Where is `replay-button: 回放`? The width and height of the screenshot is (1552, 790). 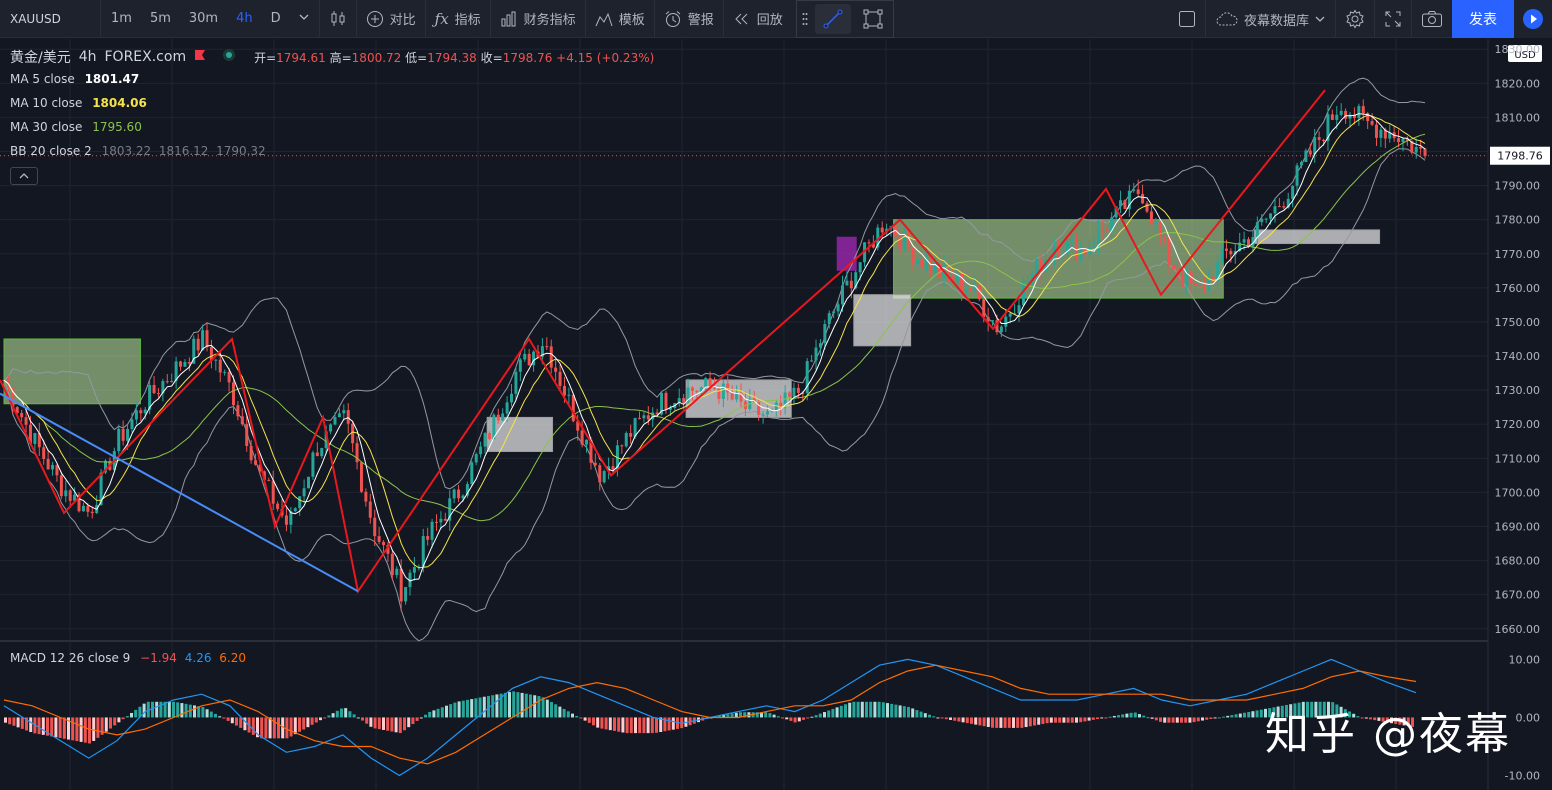 replay-button: 回放 is located at coordinates (758, 19).